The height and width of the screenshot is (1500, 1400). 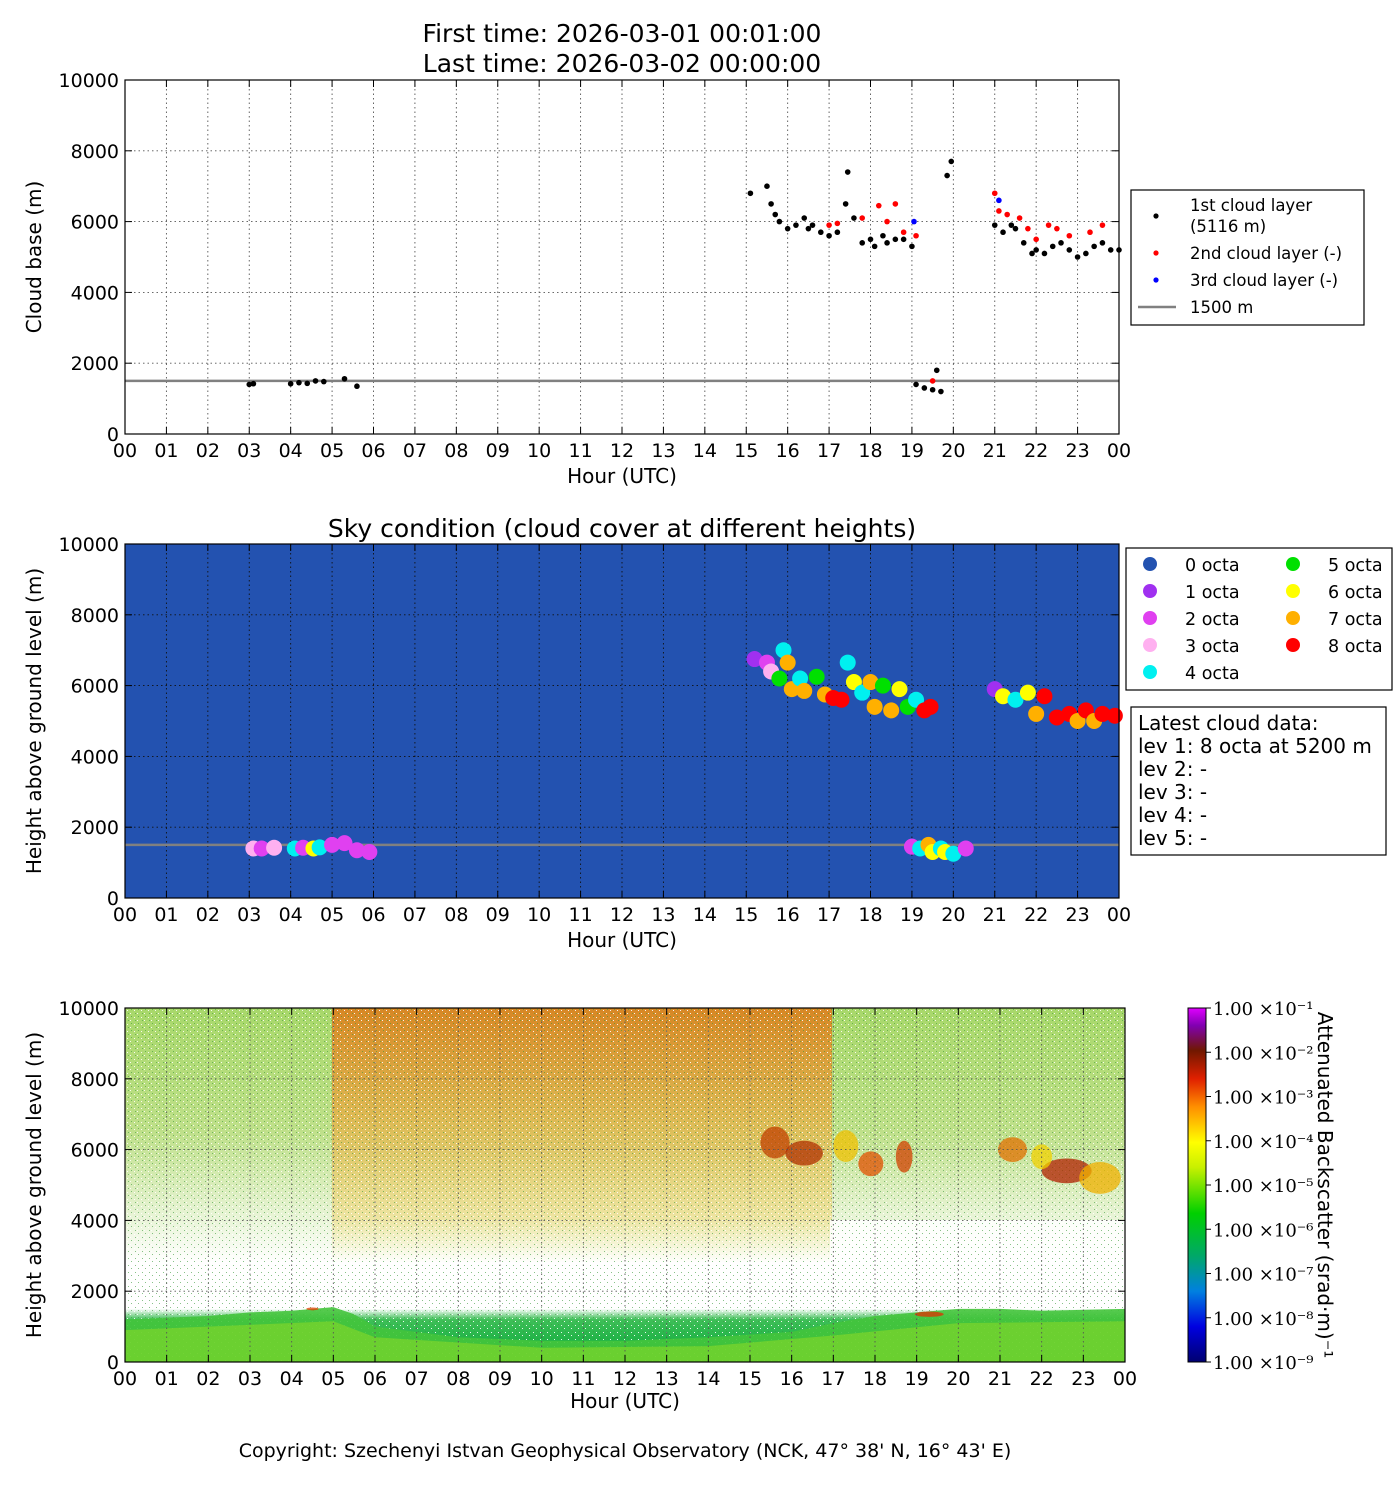 I want to click on x-tick-label: 13, so click(x=663, y=915).